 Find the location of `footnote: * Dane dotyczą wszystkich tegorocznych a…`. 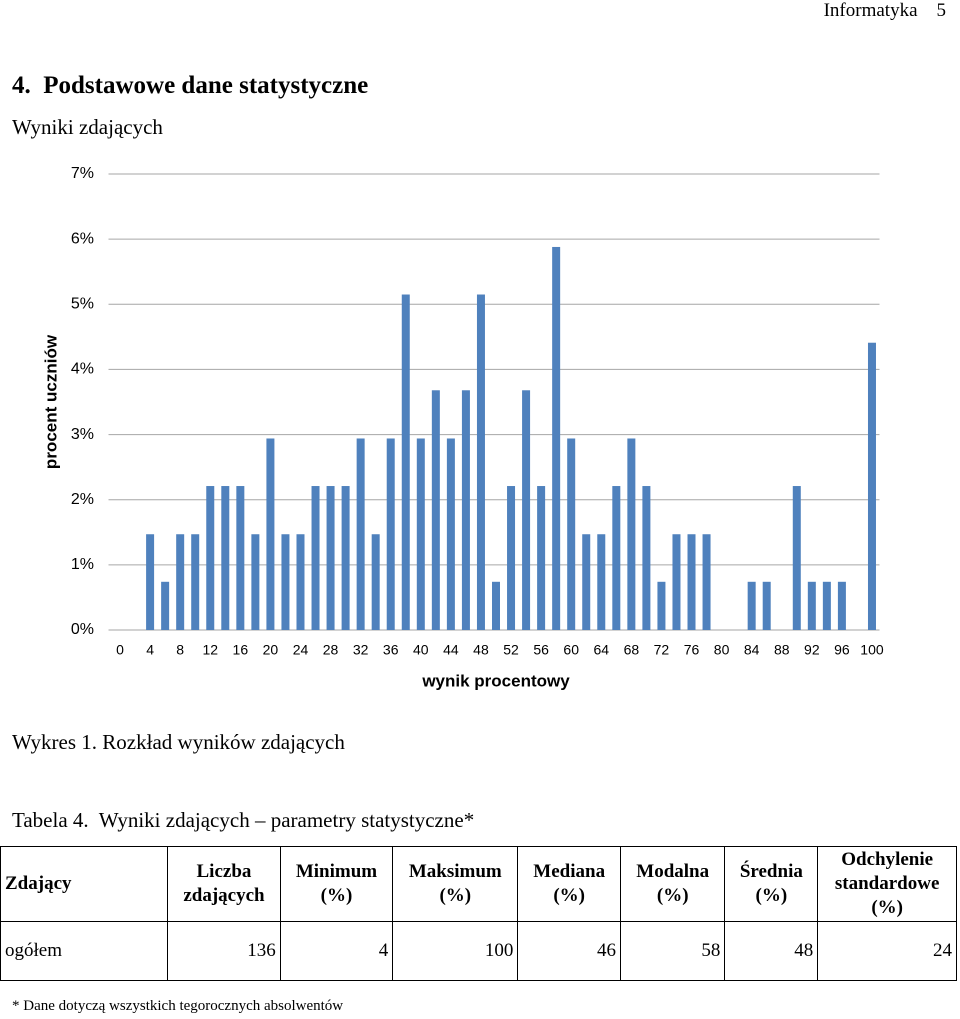

footnote: * Dane dotyczą wszystkich tegorocznych a… is located at coordinates (178, 1006).